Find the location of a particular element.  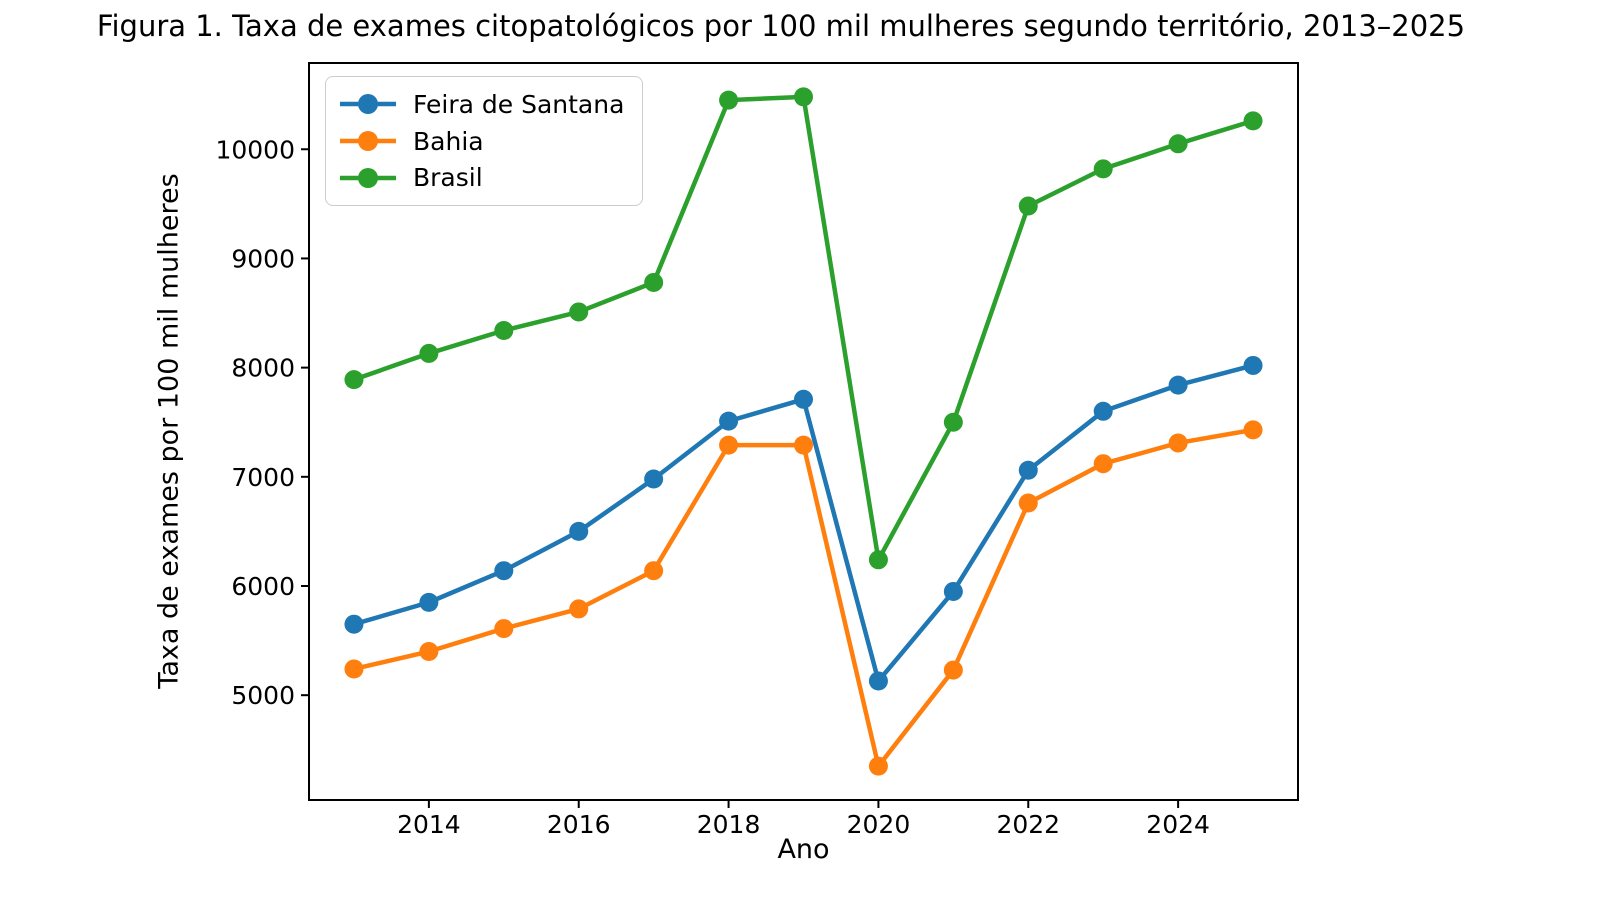

y-tick-label: 6000 is located at coordinates (263, 586).